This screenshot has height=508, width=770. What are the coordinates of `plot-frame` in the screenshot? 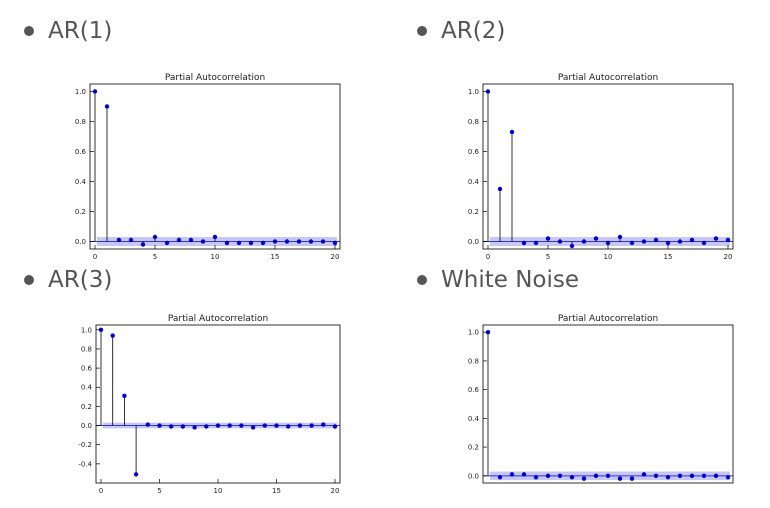 It's located at (218, 404).